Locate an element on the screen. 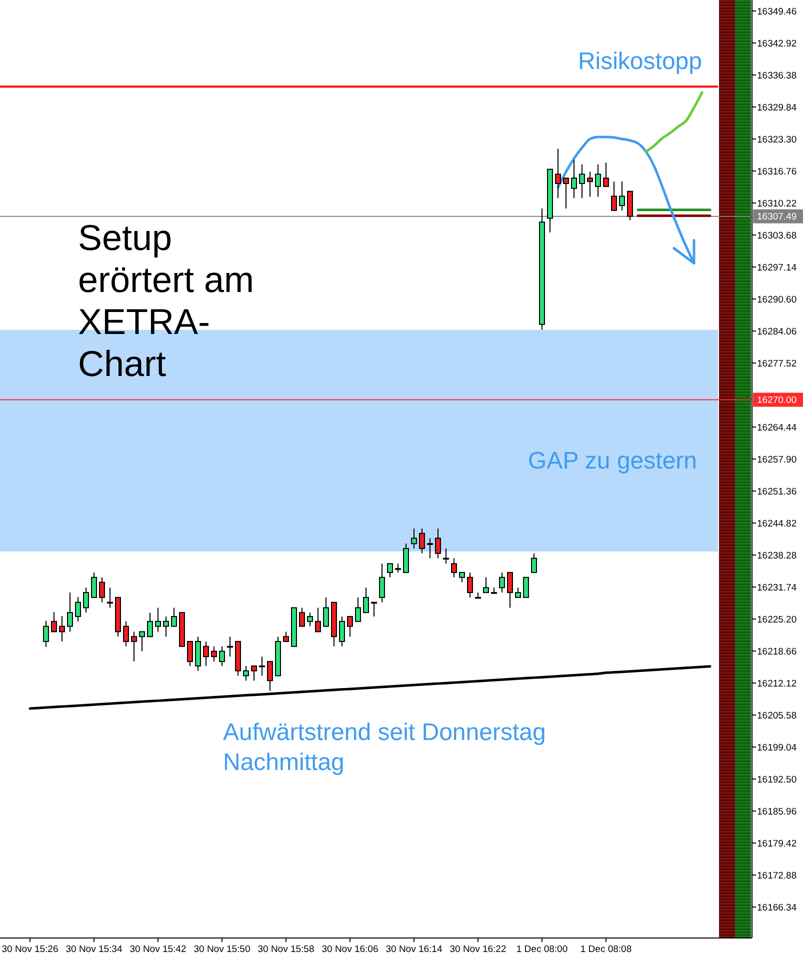 This screenshot has height=962, width=804. x-tick-label: 30 Nov 15:26 is located at coordinates (30, 949).